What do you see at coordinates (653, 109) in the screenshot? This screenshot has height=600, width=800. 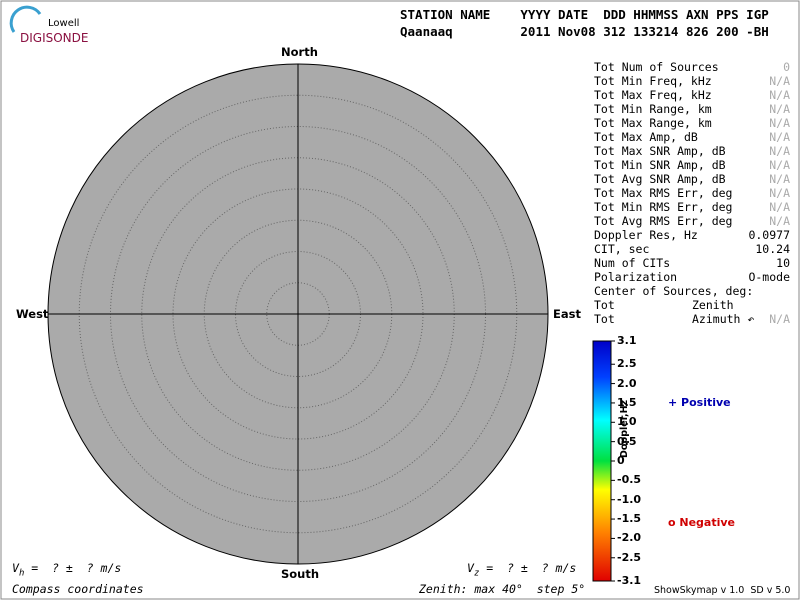 I see `stat-label: Tot Min Range, km` at bounding box center [653, 109].